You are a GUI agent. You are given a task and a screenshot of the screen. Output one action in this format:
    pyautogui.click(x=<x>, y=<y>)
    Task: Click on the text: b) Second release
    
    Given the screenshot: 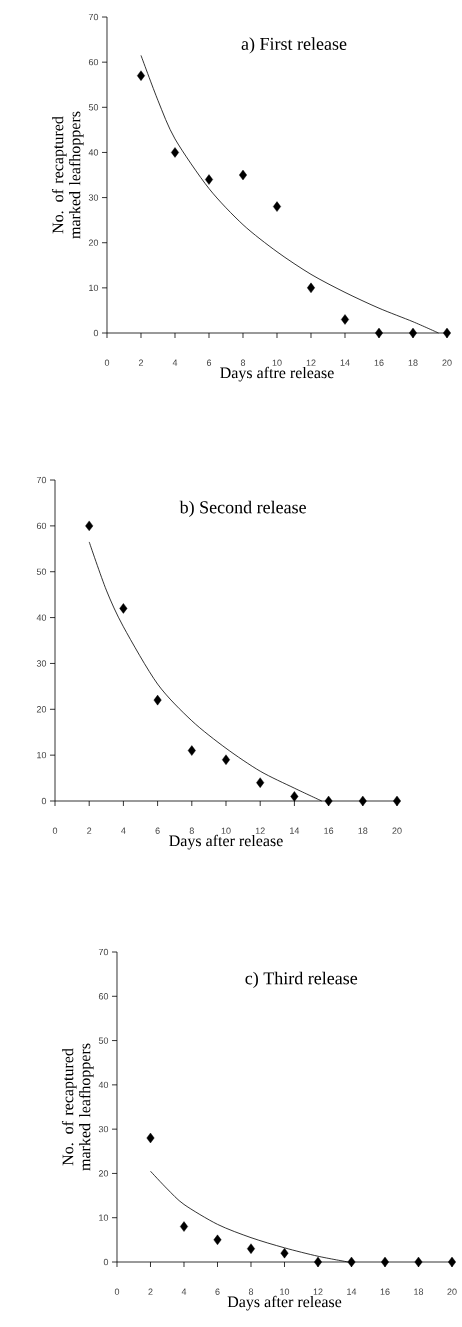 What is the action you would take?
    pyautogui.click(x=242, y=509)
    